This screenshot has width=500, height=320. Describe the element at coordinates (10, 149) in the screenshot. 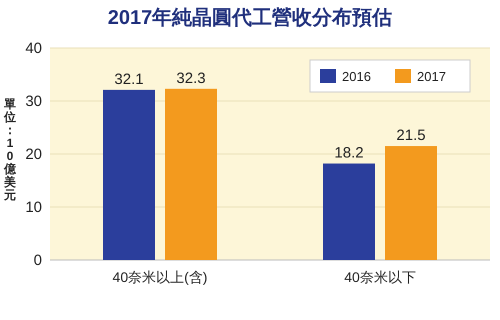

I see `y-axis-title: 單位：10億美元` at that location.